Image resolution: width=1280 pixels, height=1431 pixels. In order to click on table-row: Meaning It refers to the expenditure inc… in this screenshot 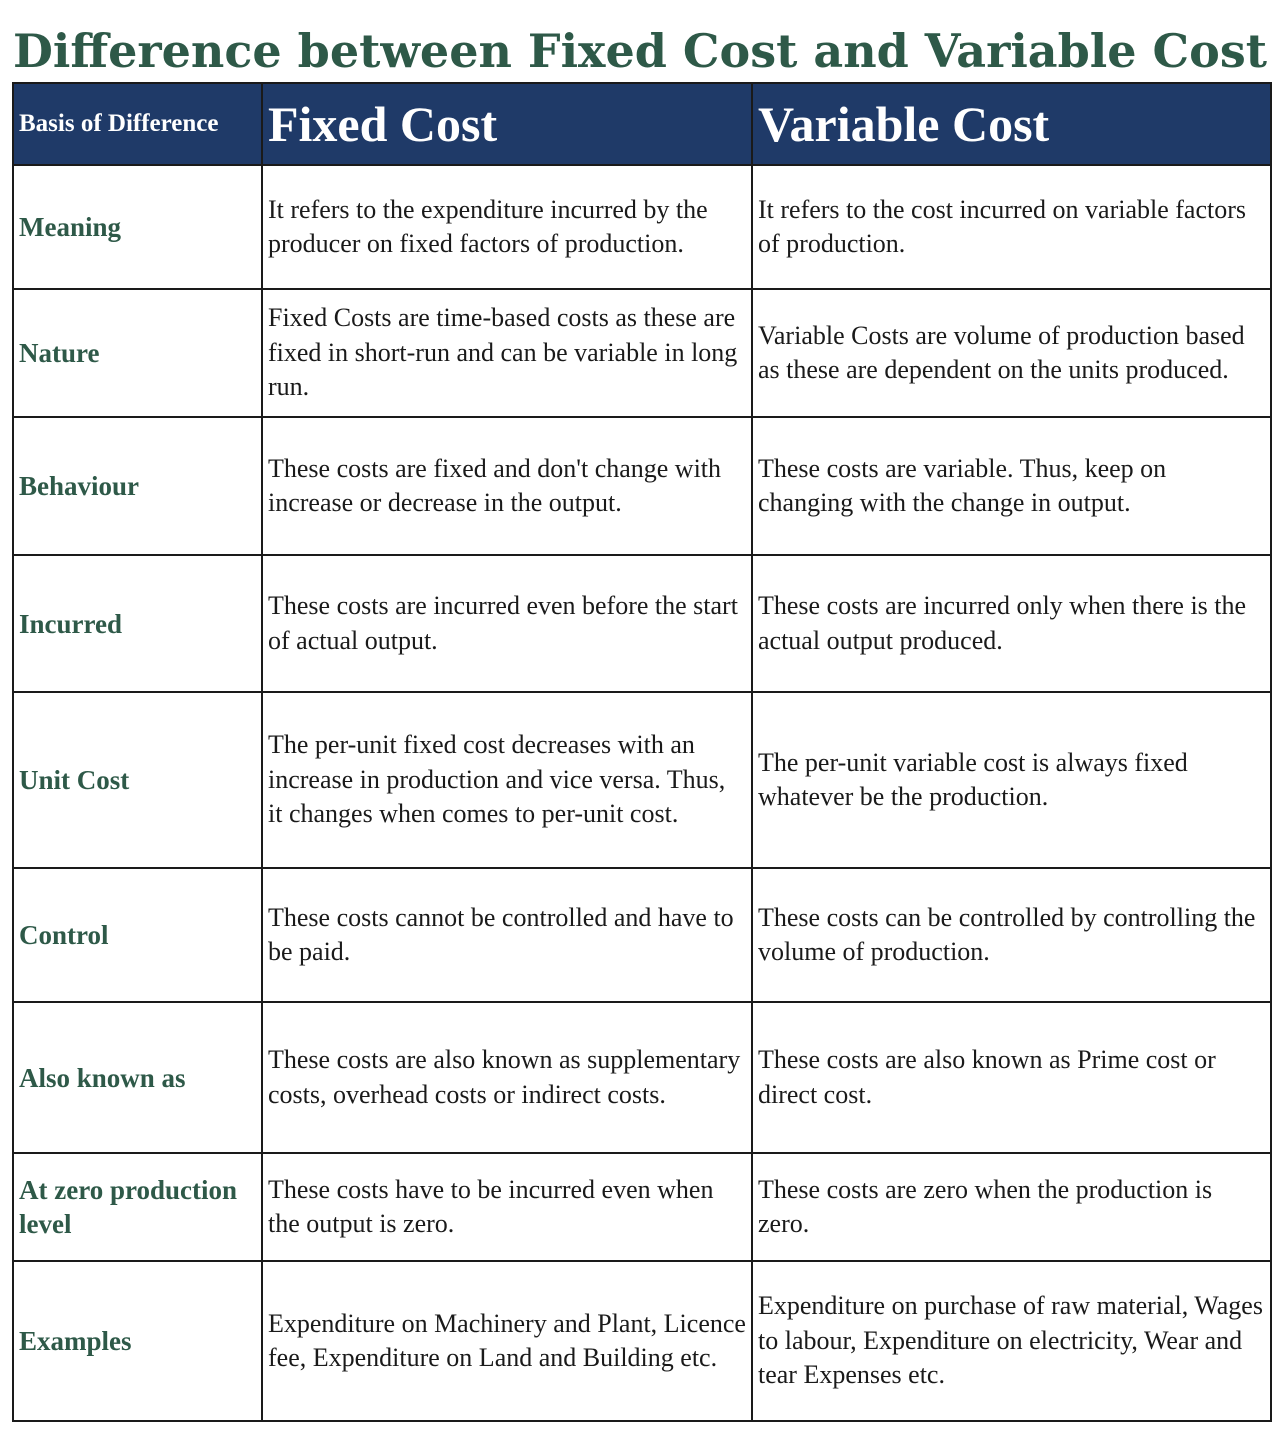, I will do `click(642, 227)`.